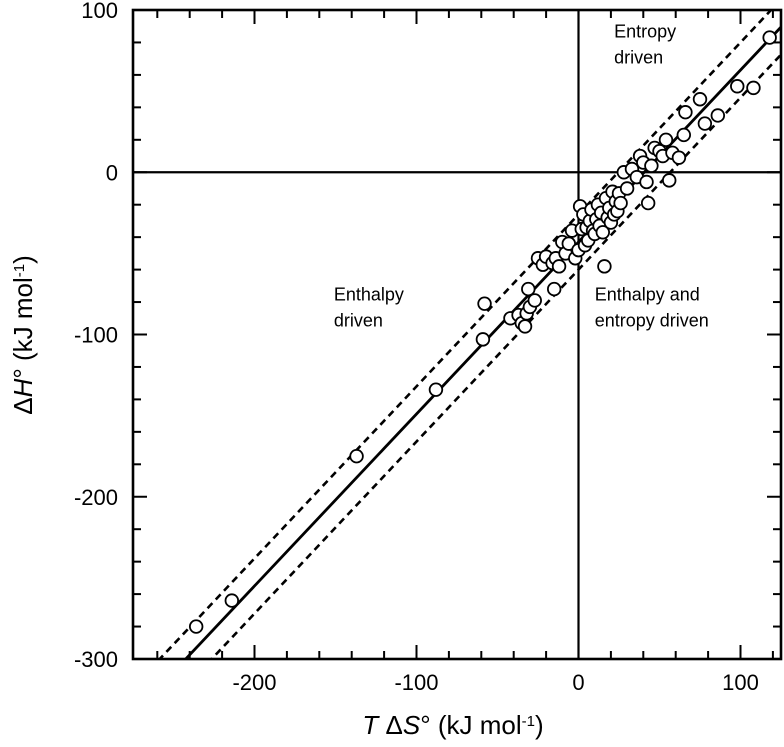 The image size is (784, 747). I want to click on annotation-line: entropy driven, so click(652, 320).